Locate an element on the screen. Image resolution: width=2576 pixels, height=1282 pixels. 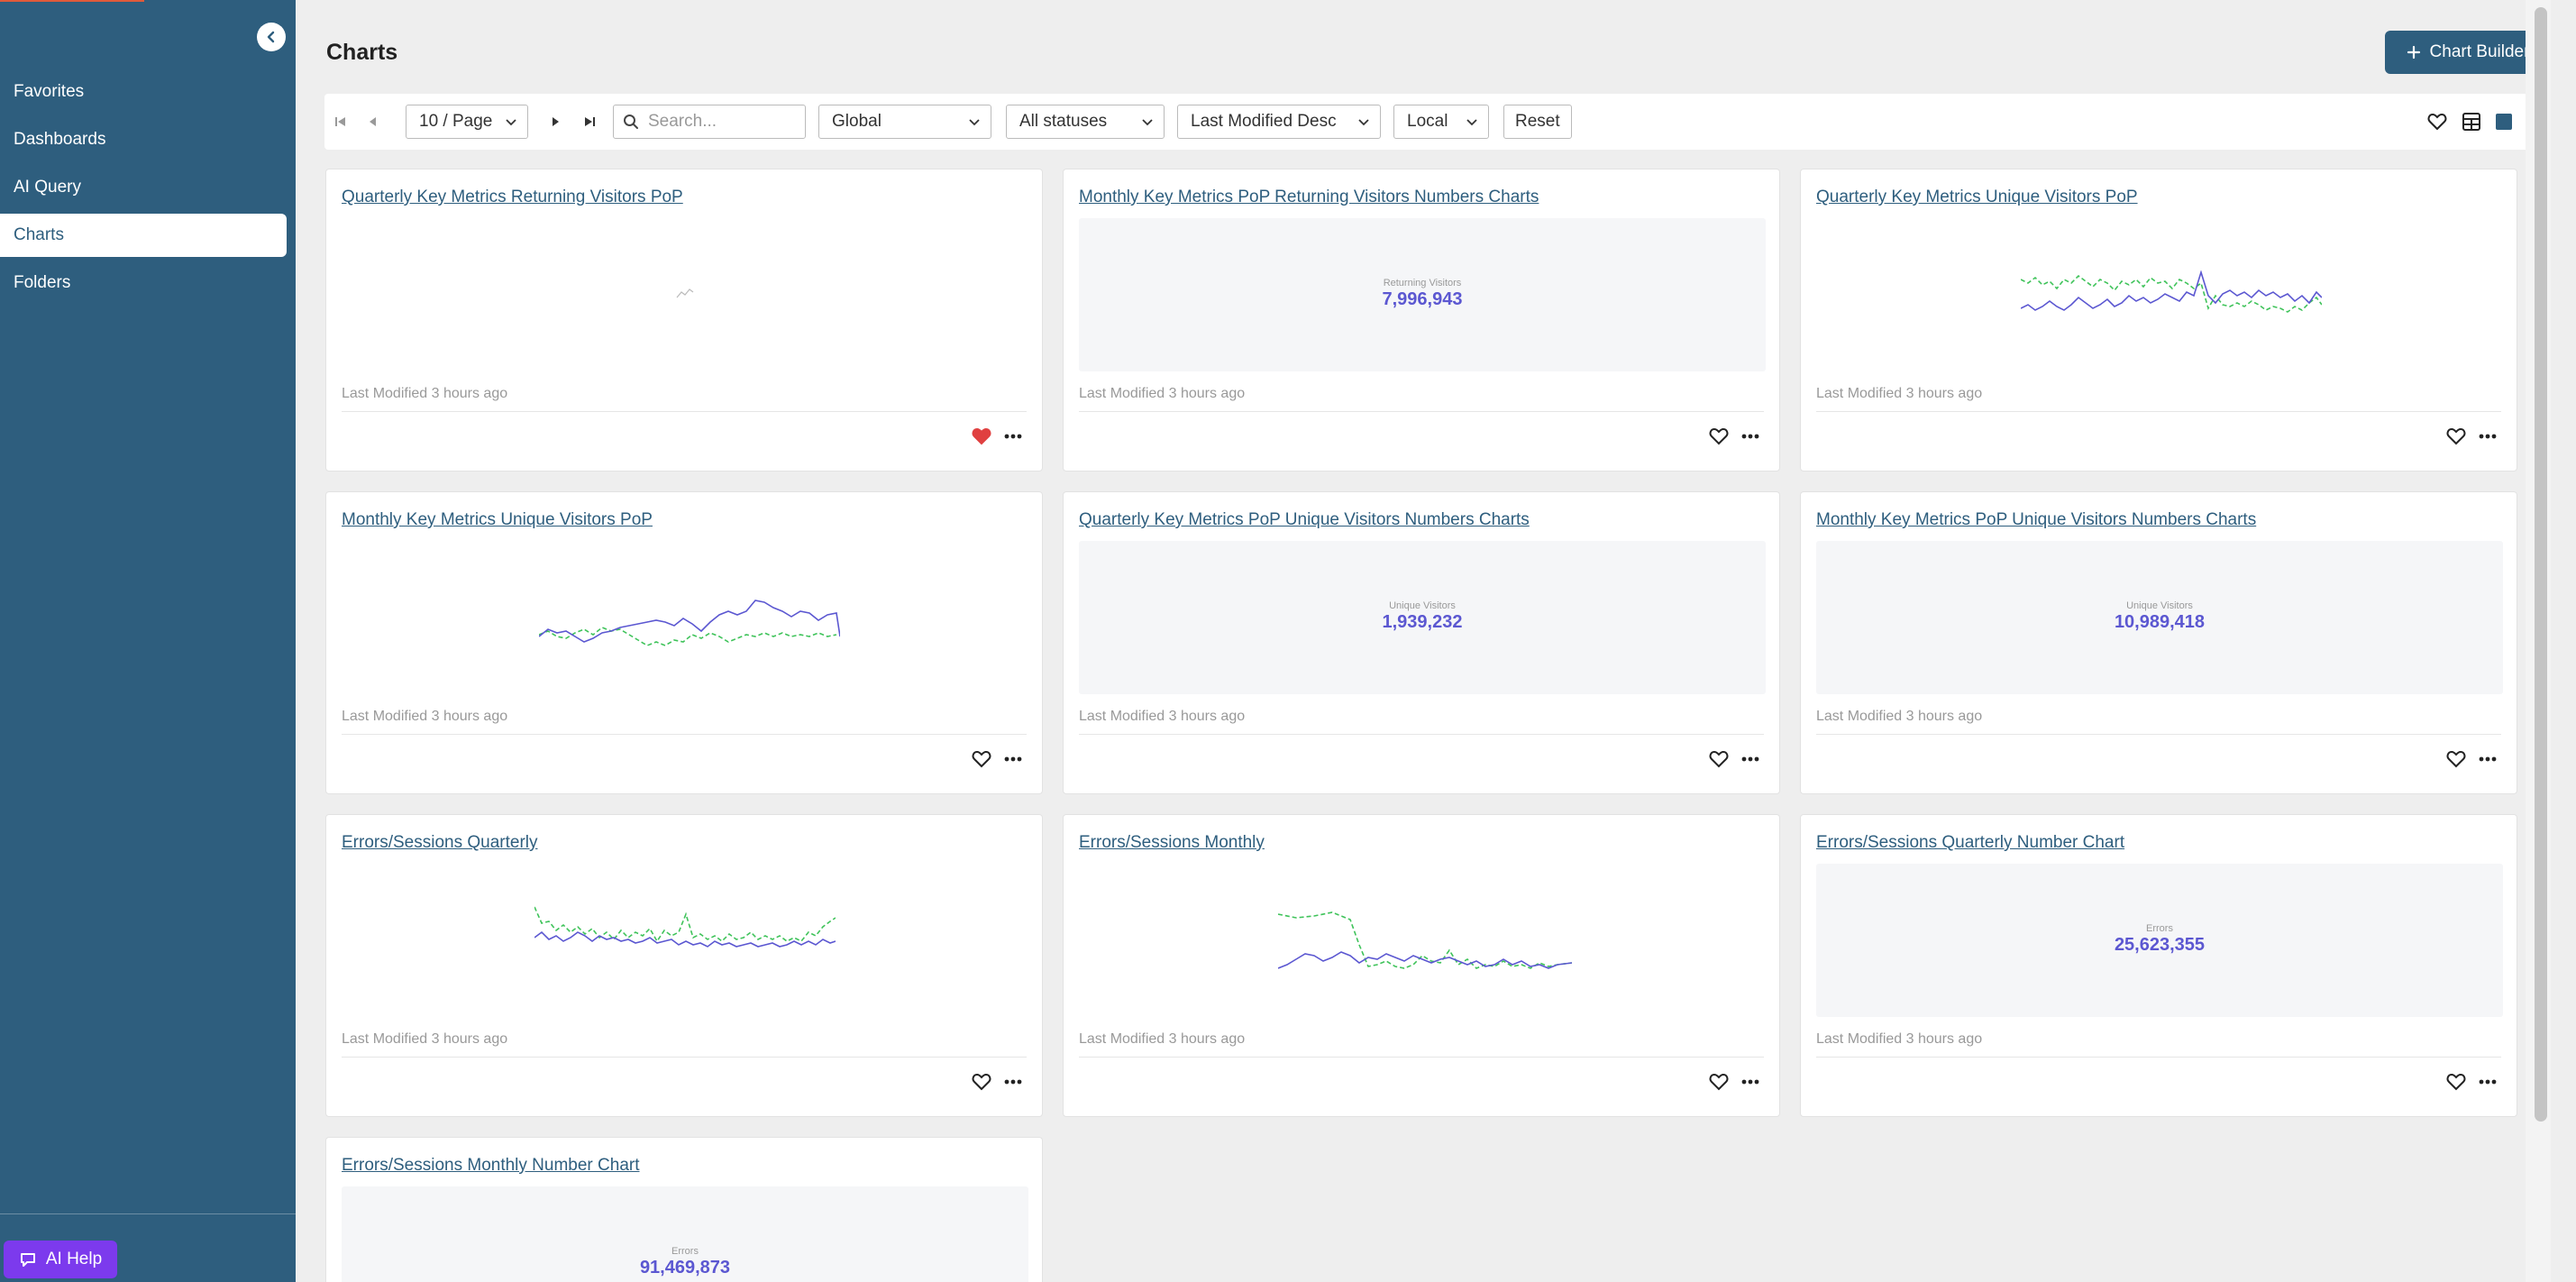
timezone-select: Local is located at coordinates (1441, 122).